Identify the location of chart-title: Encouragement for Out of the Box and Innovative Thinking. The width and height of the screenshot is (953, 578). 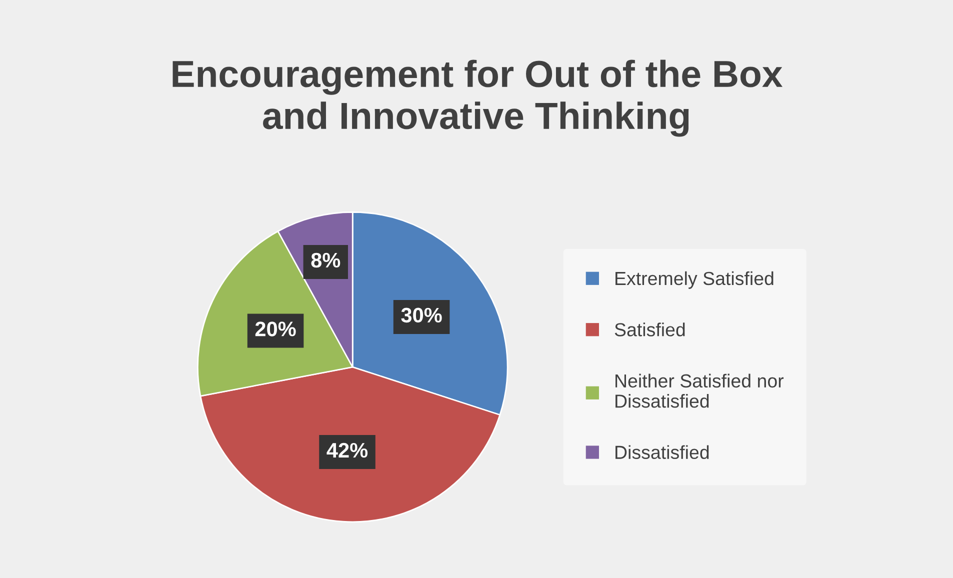
(477, 98).